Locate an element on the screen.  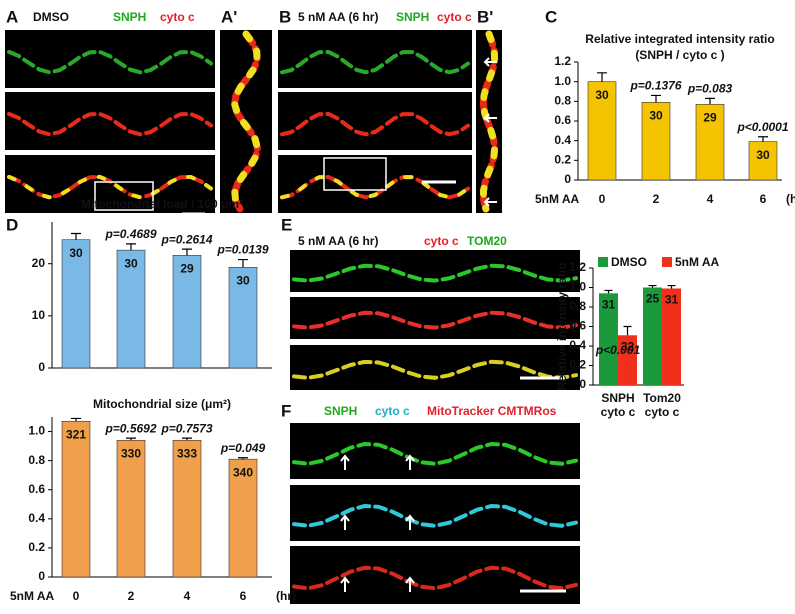
y-tick-label: 1.2 is located at coordinates (577, 267).